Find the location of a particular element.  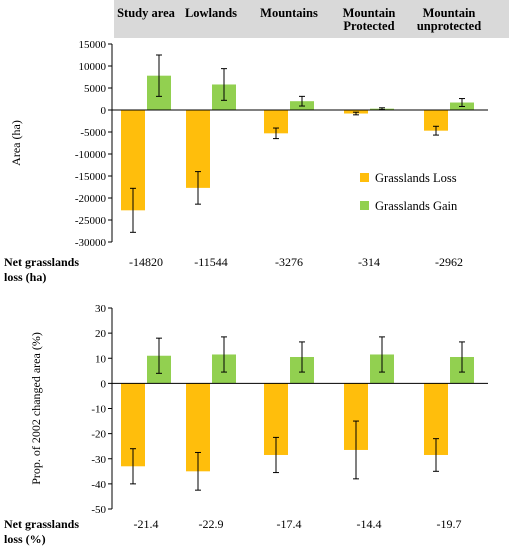

y-tick-label: -5000 is located at coordinates (93, 133).